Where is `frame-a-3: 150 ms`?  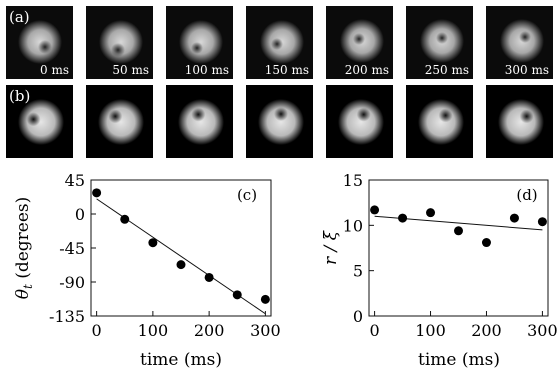
frame-a-3: 150 ms is located at coordinates (279, 42).